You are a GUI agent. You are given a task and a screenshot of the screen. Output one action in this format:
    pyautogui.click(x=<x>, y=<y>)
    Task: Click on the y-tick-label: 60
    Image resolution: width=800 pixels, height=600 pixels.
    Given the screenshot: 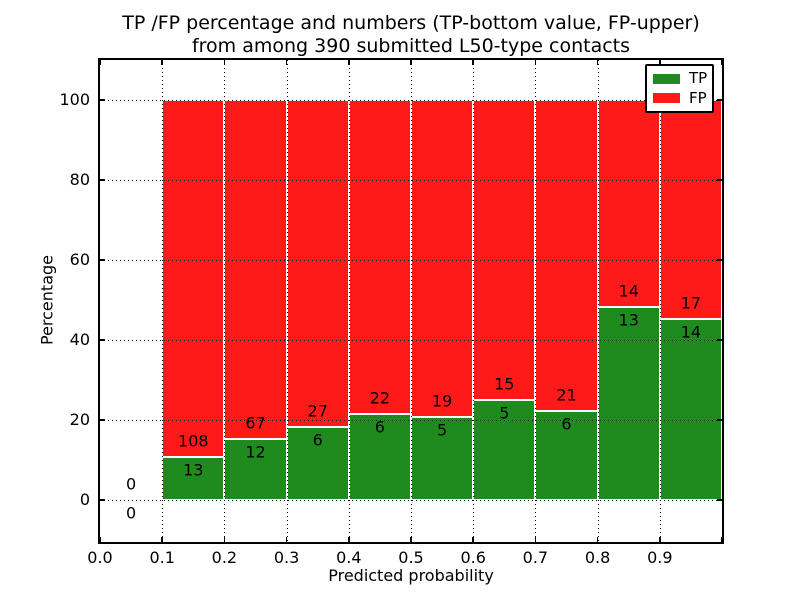 What is the action you would take?
    pyautogui.click(x=79, y=259)
    